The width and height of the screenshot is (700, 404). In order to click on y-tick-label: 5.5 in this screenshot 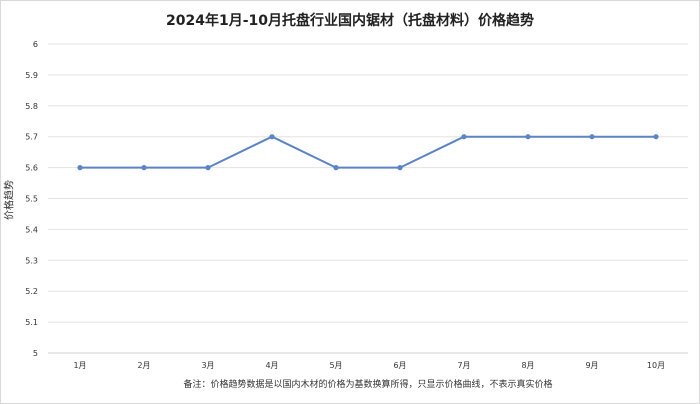, I will do `click(31, 199)`.